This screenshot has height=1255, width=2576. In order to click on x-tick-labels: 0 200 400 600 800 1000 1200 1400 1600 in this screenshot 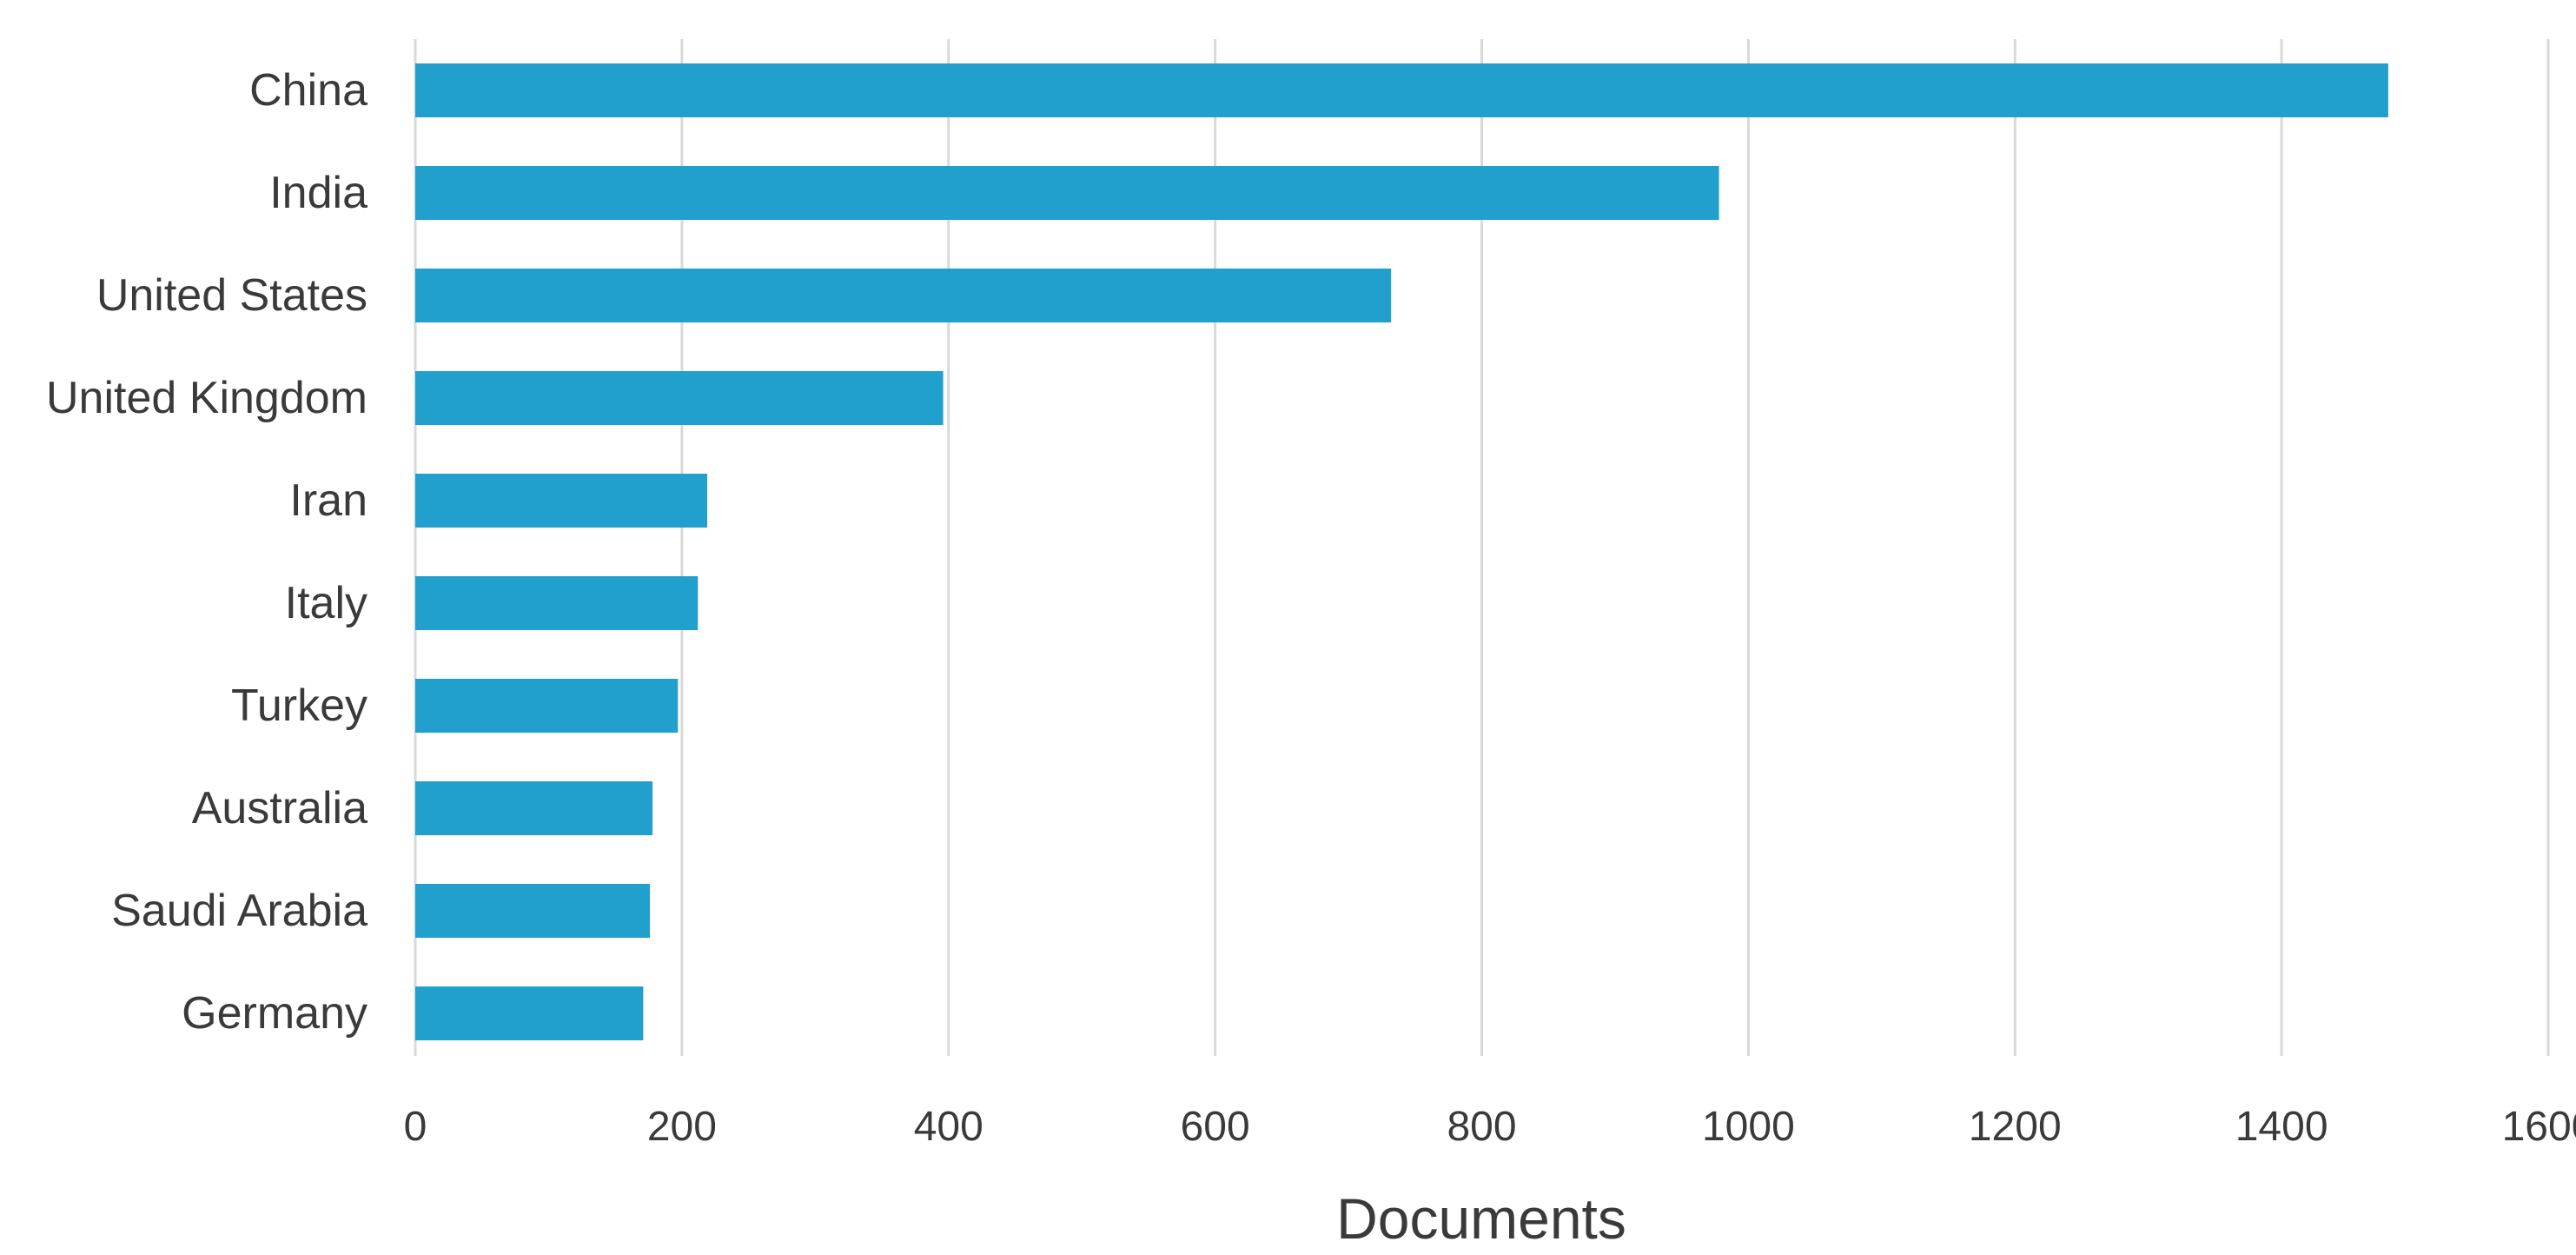, I will do `click(1490, 1127)`.